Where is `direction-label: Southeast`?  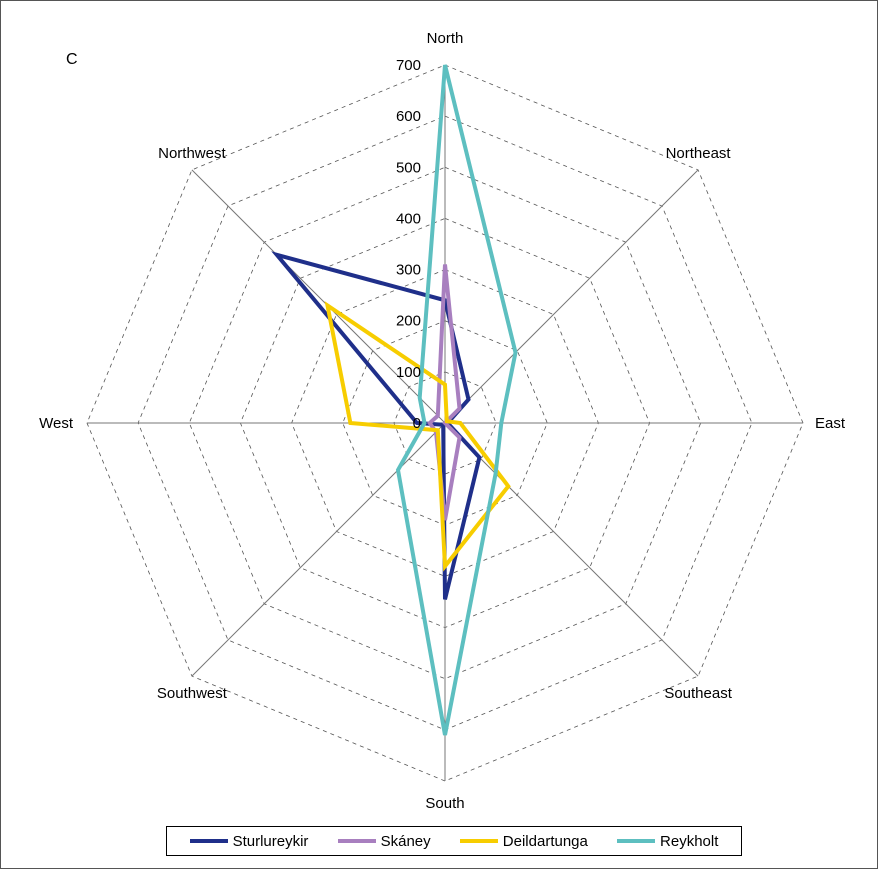
direction-label: Southeast is located at coordinates (698, 693).